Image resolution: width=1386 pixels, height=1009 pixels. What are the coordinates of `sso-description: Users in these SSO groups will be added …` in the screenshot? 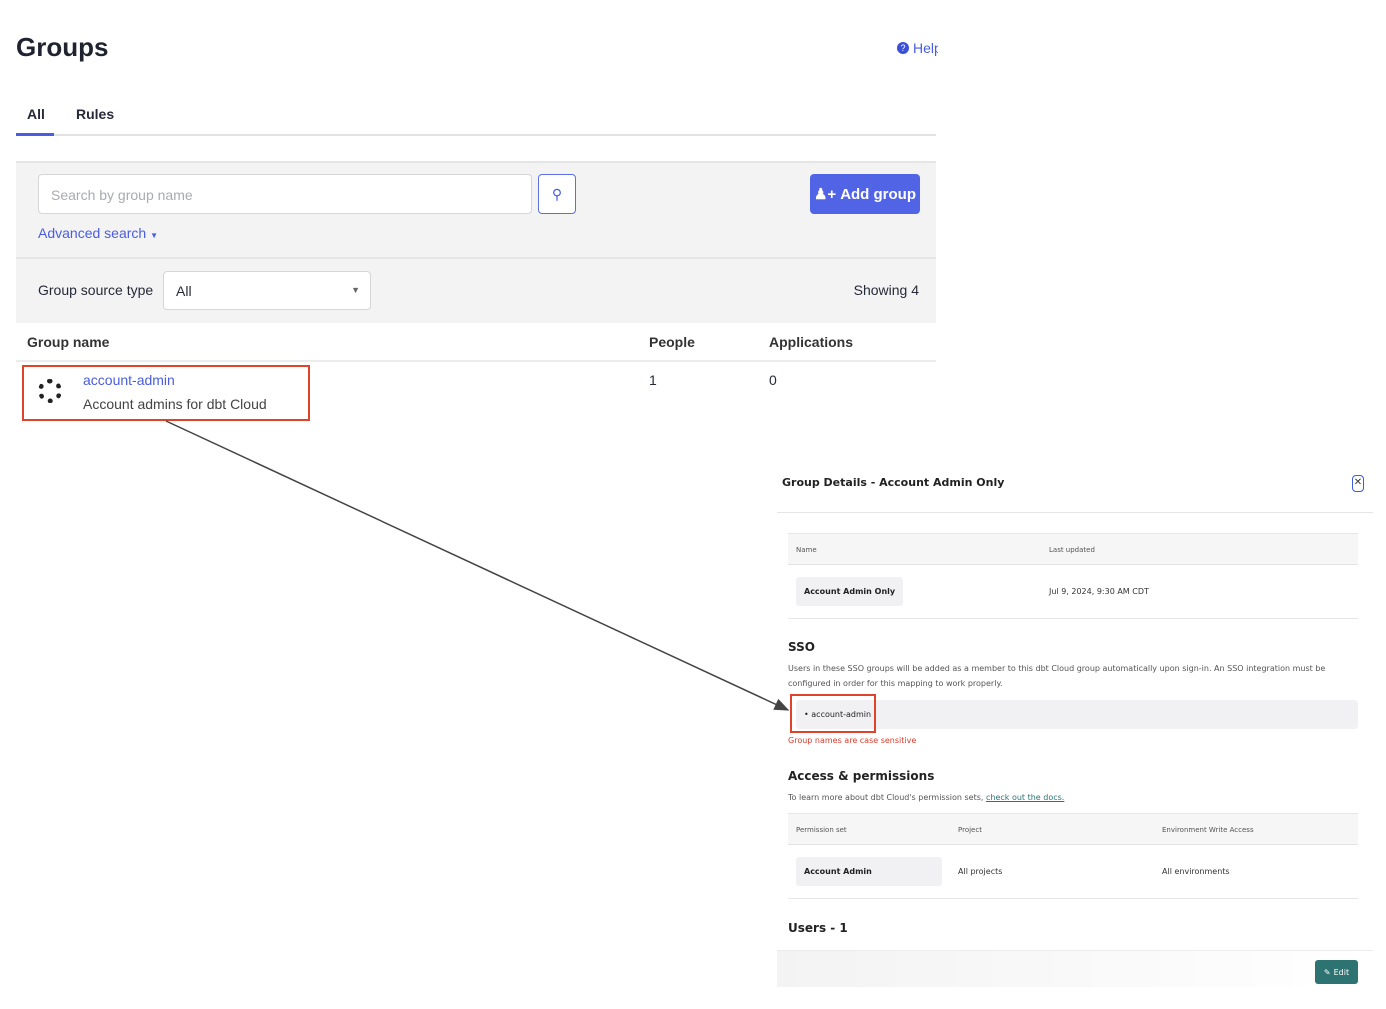 It's located at (1057, 676).